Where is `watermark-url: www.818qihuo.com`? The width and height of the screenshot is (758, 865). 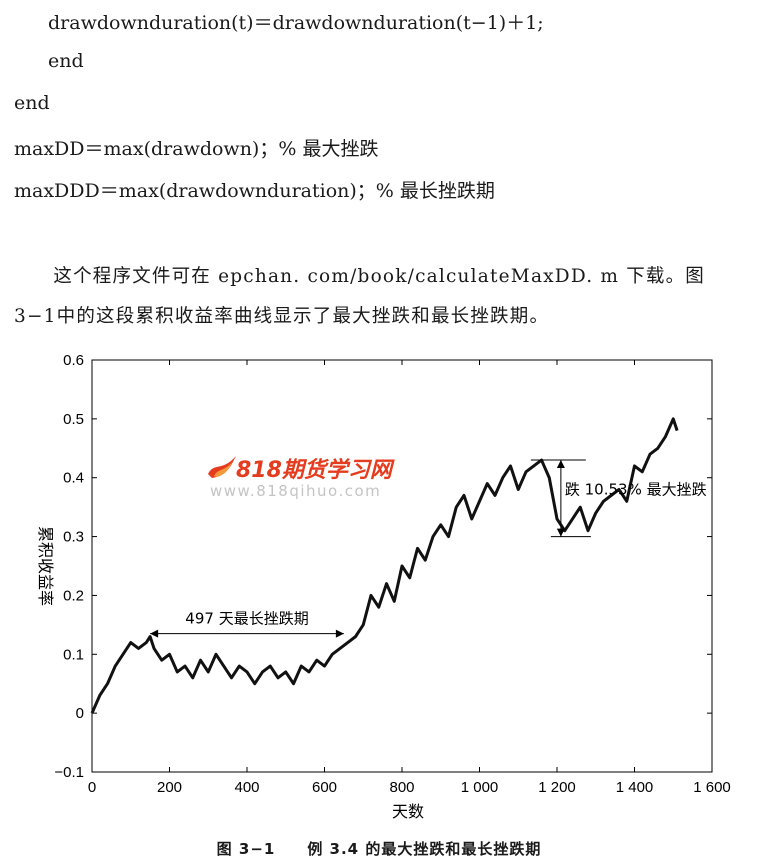 watermark-url: www.818qihuo.com is located at coordinates (296, 491).